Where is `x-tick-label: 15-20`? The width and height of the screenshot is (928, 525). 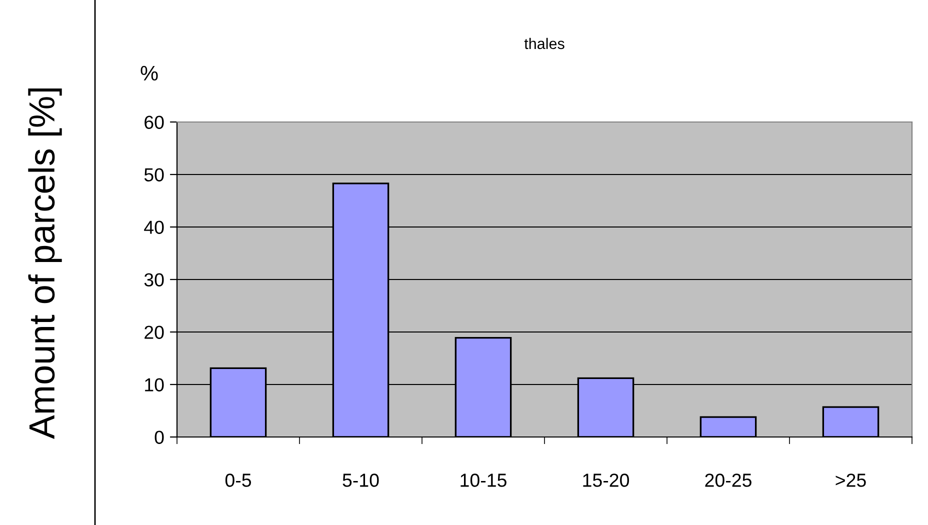
x-tick-label: 15-20 is located at coordinates (606, 480).